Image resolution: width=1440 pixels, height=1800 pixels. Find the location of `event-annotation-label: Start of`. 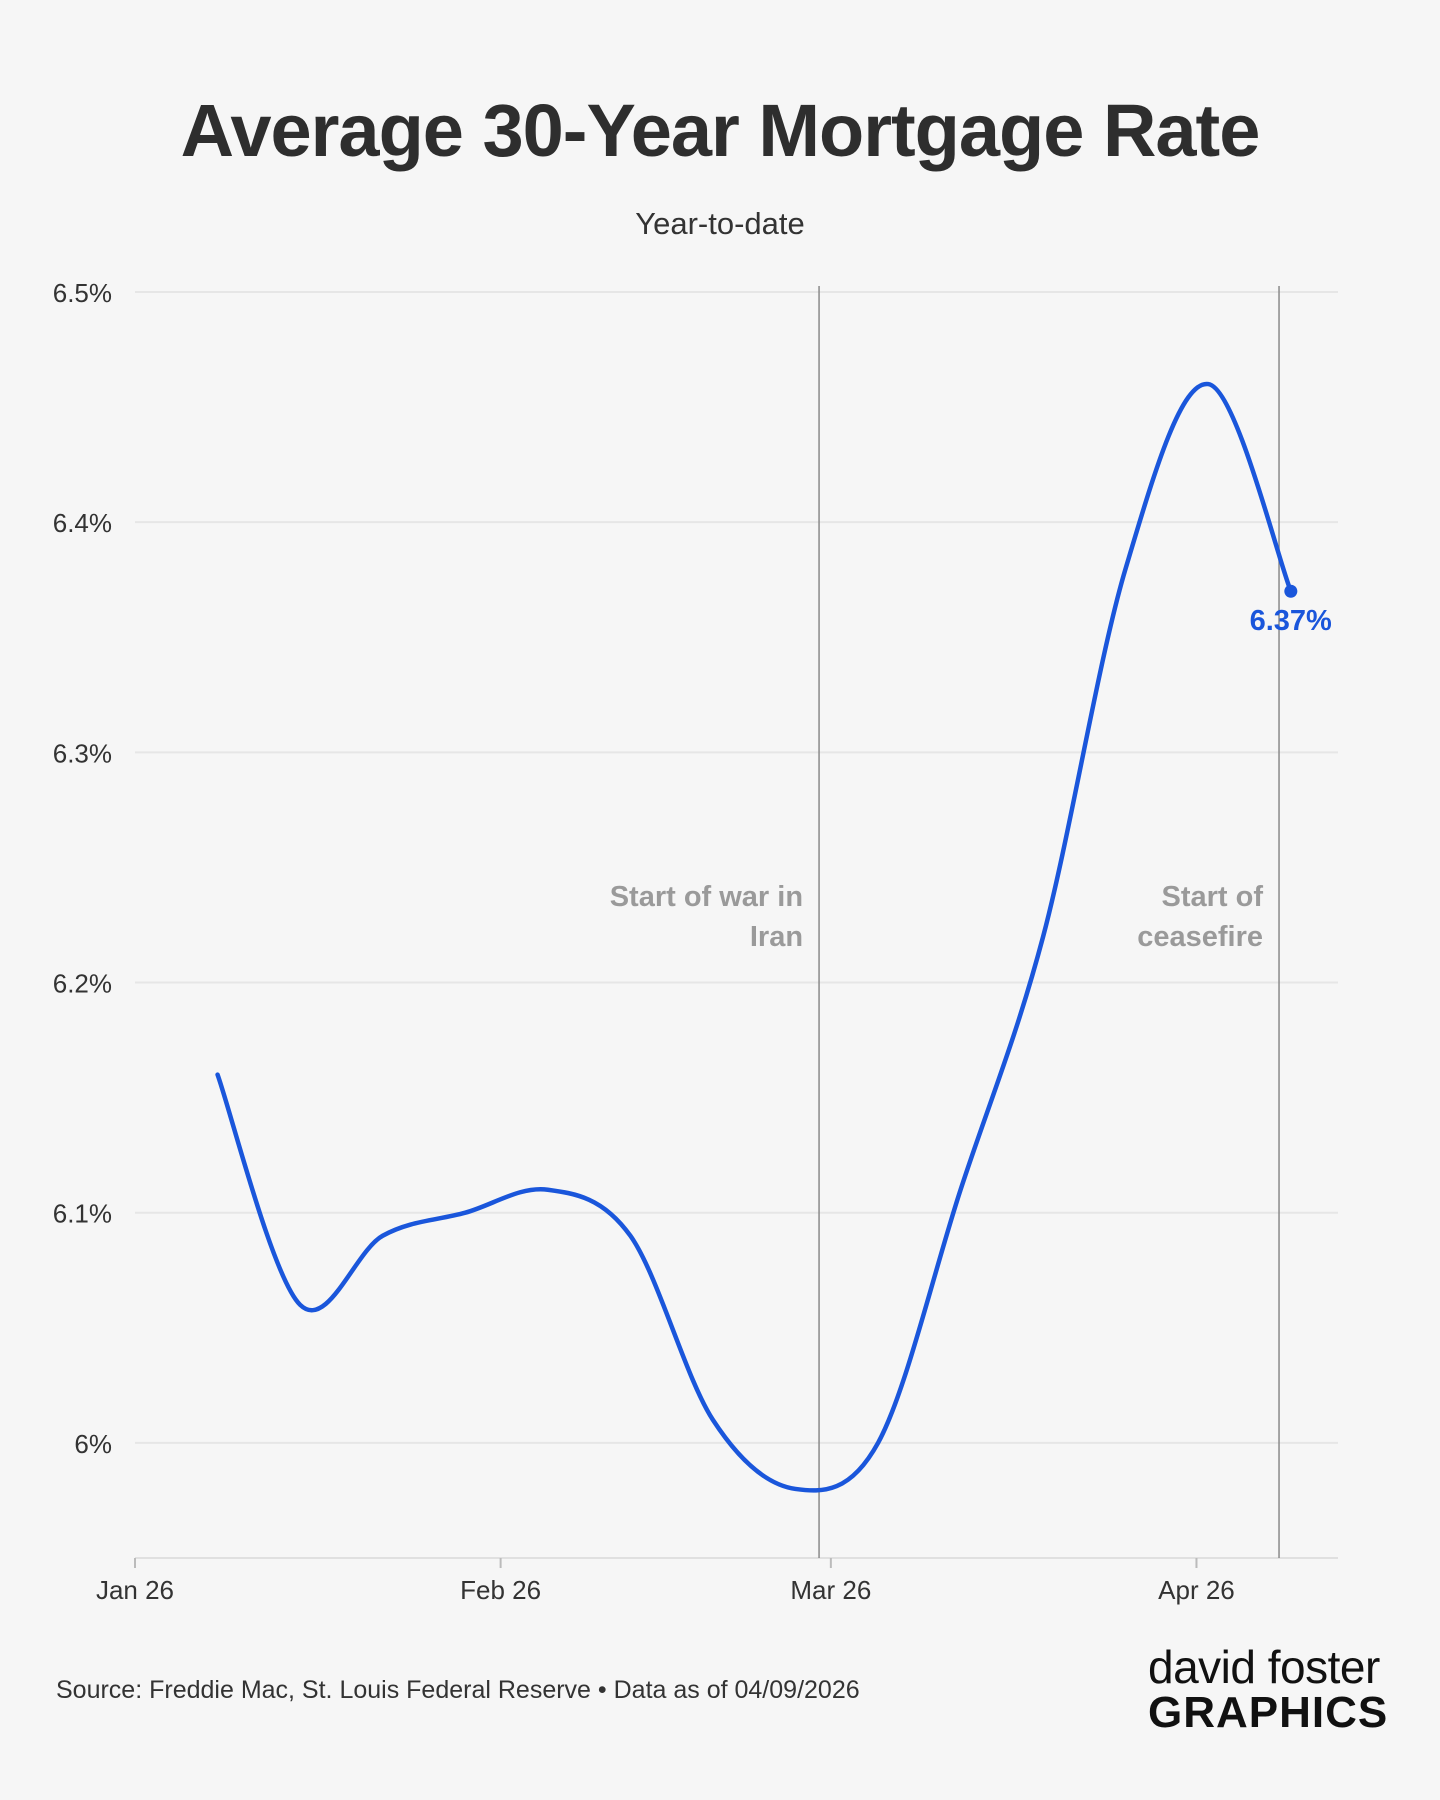

event-annotation-label: Start of is located at coordinates (1213, 897).